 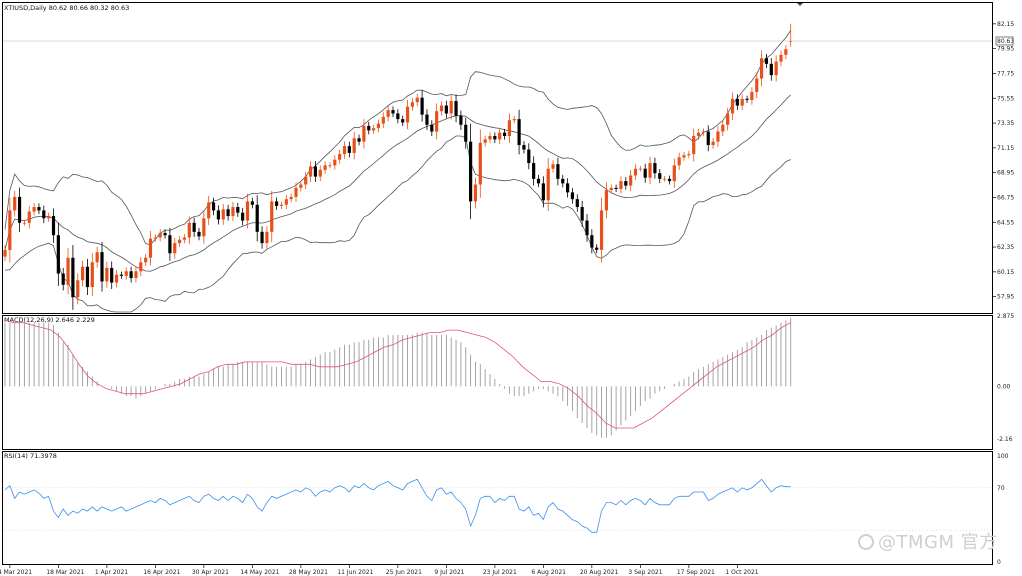 What do you see at coordinates (404, 572) in the screenshot?
I see `time-tick-label: 25 Jun 2021` at bounding box center [404, 572].